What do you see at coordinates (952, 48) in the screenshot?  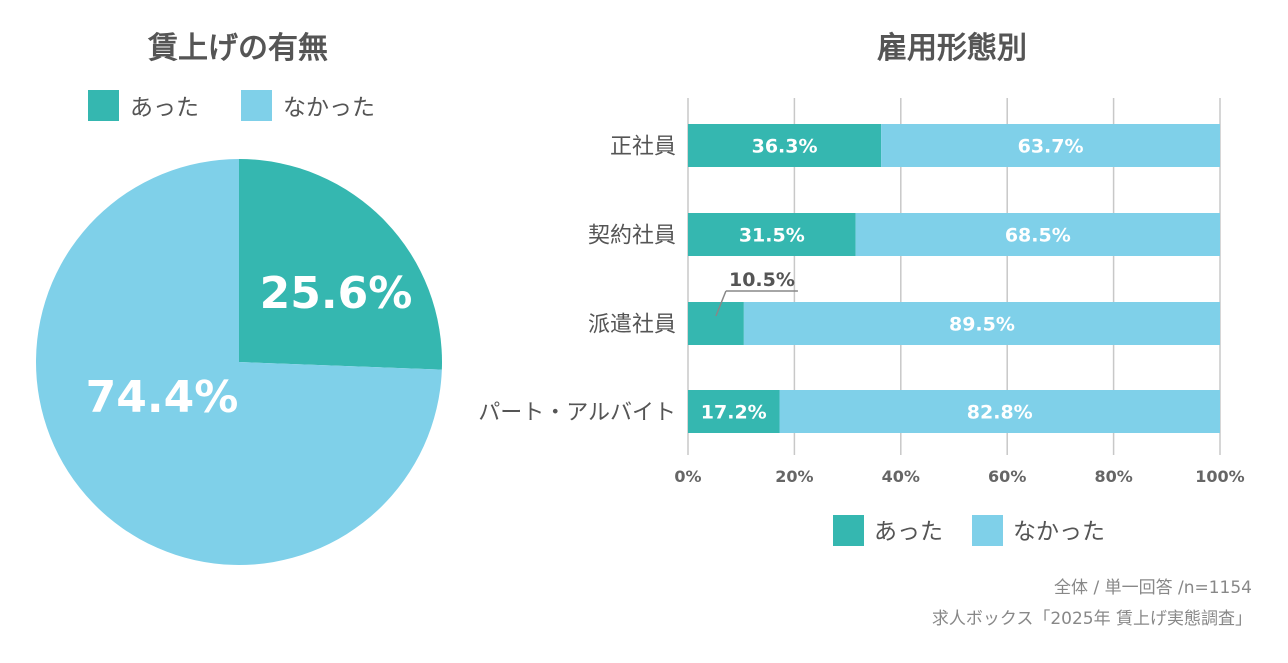 I see `bar-title: 雇用形態別` at bounding box center [952, 48].